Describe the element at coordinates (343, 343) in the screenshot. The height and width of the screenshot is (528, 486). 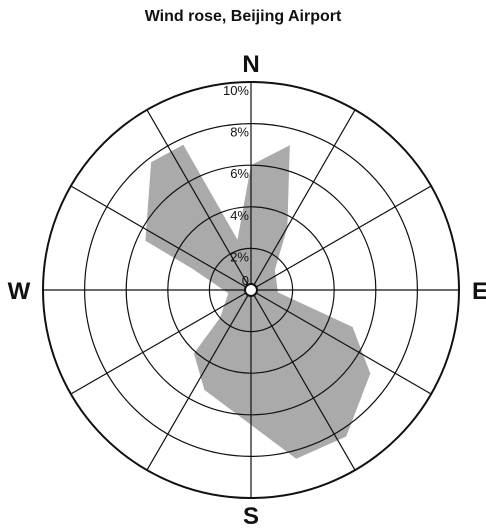
I see `spoke-ese` at that location.